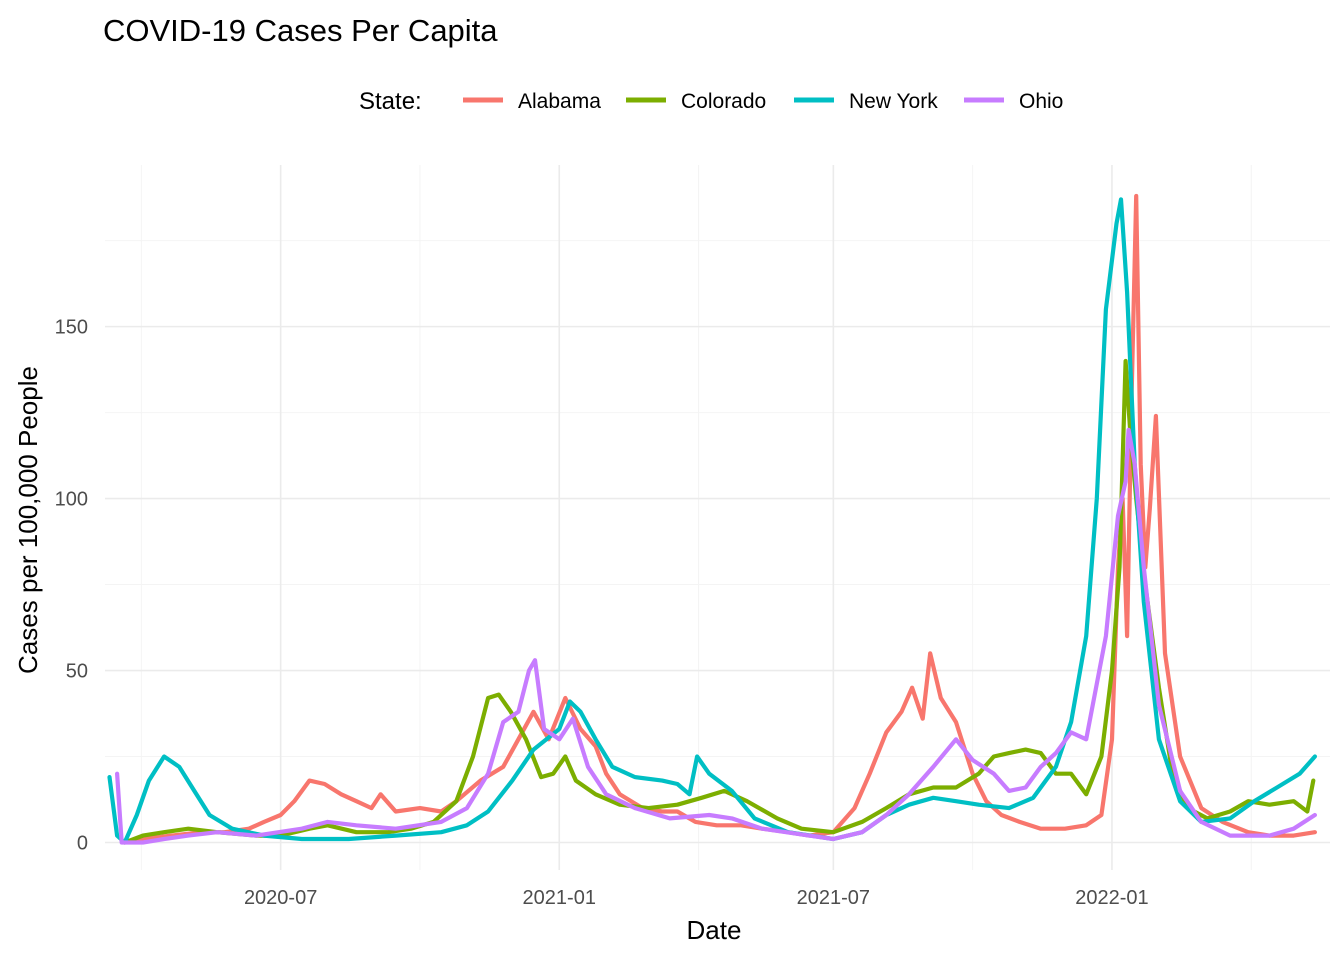 Image resolution: width=1344 pixels, height=960 pixels. What do you see at coordinates (82, 843) in the screenshot?
I see `y-tick-label: 0` at bounding box center [82, 843].